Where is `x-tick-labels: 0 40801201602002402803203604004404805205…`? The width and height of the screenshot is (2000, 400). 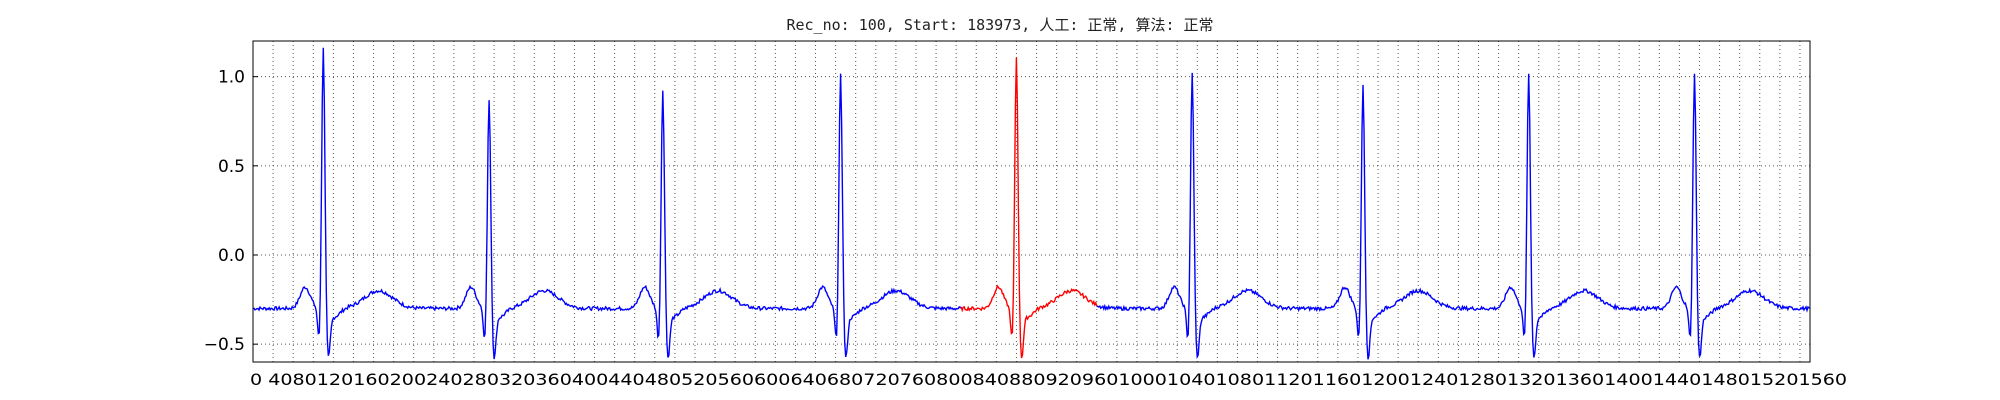 x-tick-labels: 0 40801201602002402803203604004404805205… is located at coordinates (1048, 379).